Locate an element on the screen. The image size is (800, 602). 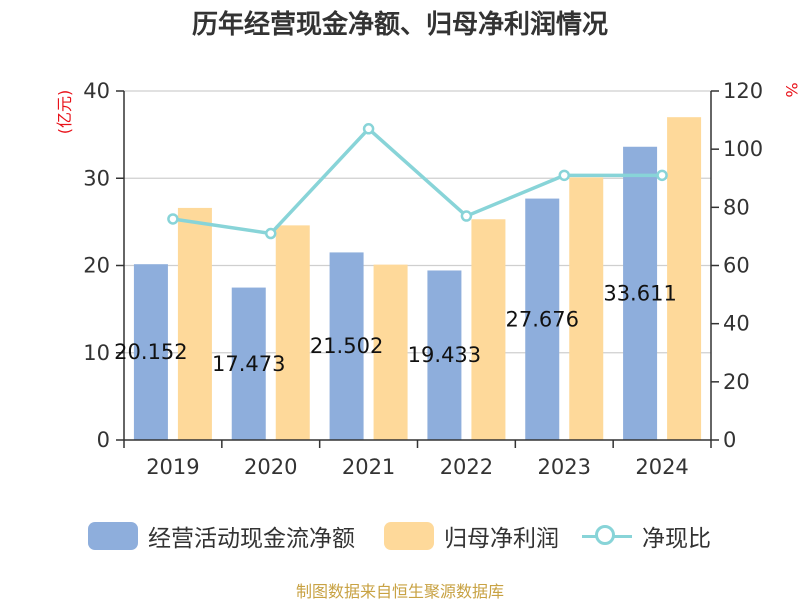
x-tick-label: 2019 is located at coordinates (172, 467).